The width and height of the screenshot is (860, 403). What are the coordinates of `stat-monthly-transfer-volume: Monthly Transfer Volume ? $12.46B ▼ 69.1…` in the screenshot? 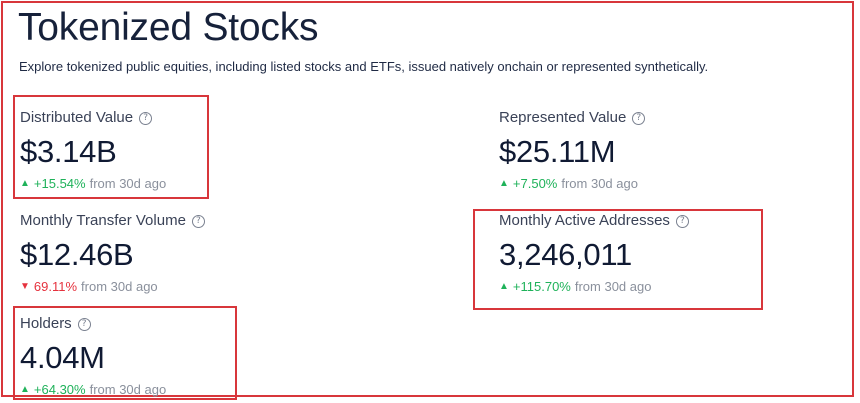 It's located at (112, 253).